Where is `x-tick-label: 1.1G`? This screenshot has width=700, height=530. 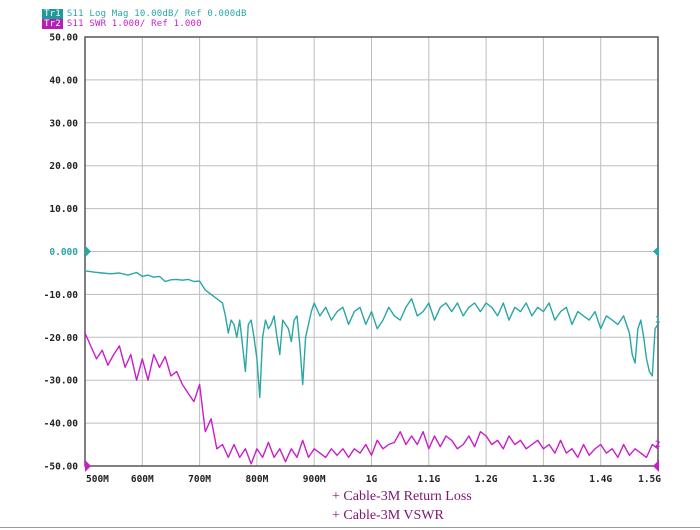
x-tick-label: 1.1G is located at coordinates (428, 479).